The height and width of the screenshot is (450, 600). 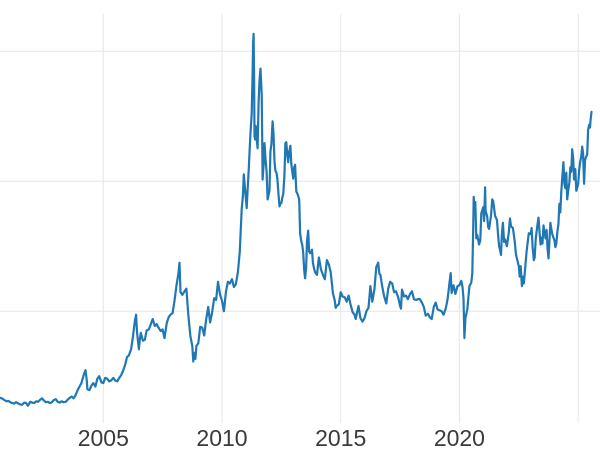 What do you see at coordinates (103, 437) in the screenshot?
I see `x-tick-label: 2005` at bounding box center [103, 437].